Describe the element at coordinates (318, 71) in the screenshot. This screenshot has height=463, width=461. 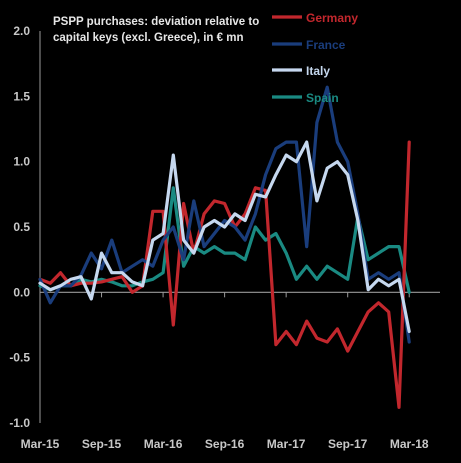
I see `legend-label-italy: Italy` at that location.